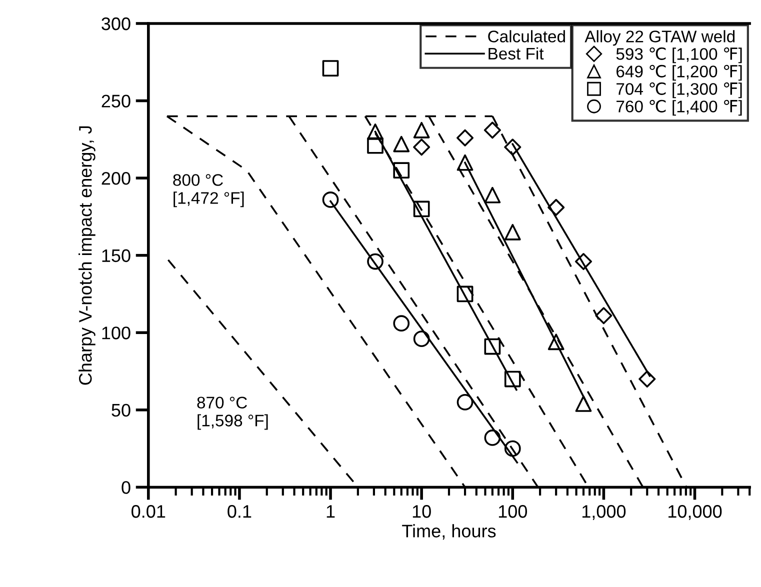 The width and height of the screenshot is (761, 587). Describe the element at coordinates (126, 487) in the screenshot. I see `y-tick-label: 0` at that location.